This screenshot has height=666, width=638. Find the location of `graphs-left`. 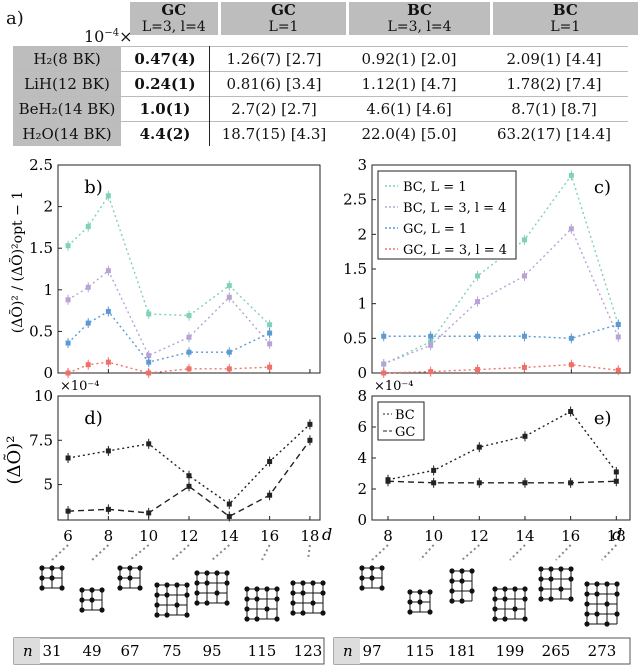

graphs-left is located at coordinates (182, 583).